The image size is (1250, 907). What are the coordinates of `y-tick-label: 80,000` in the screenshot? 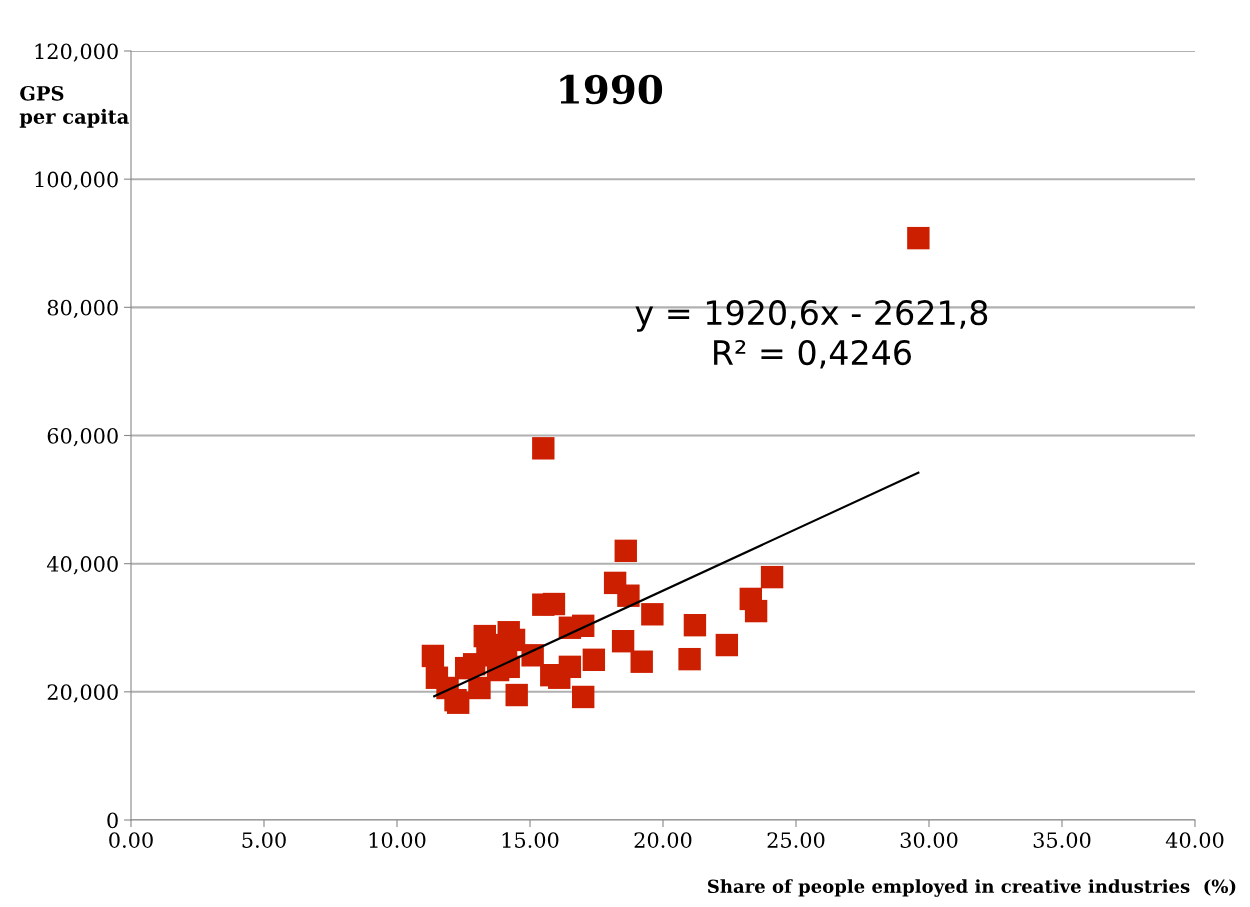 It's located at (82, 309).